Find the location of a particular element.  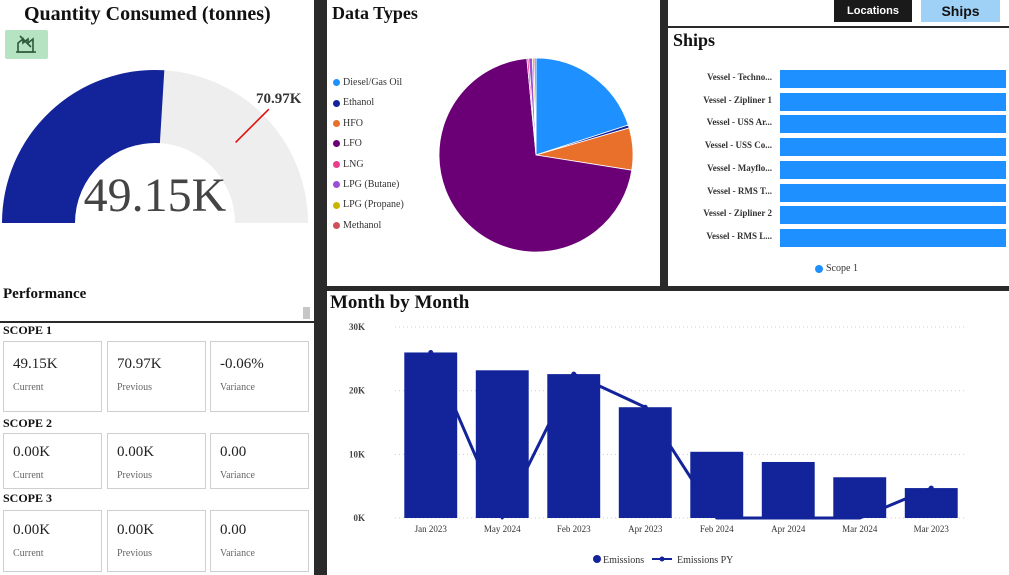

x-tick-label: Feb 2023 is located at coordinates (574, 529).